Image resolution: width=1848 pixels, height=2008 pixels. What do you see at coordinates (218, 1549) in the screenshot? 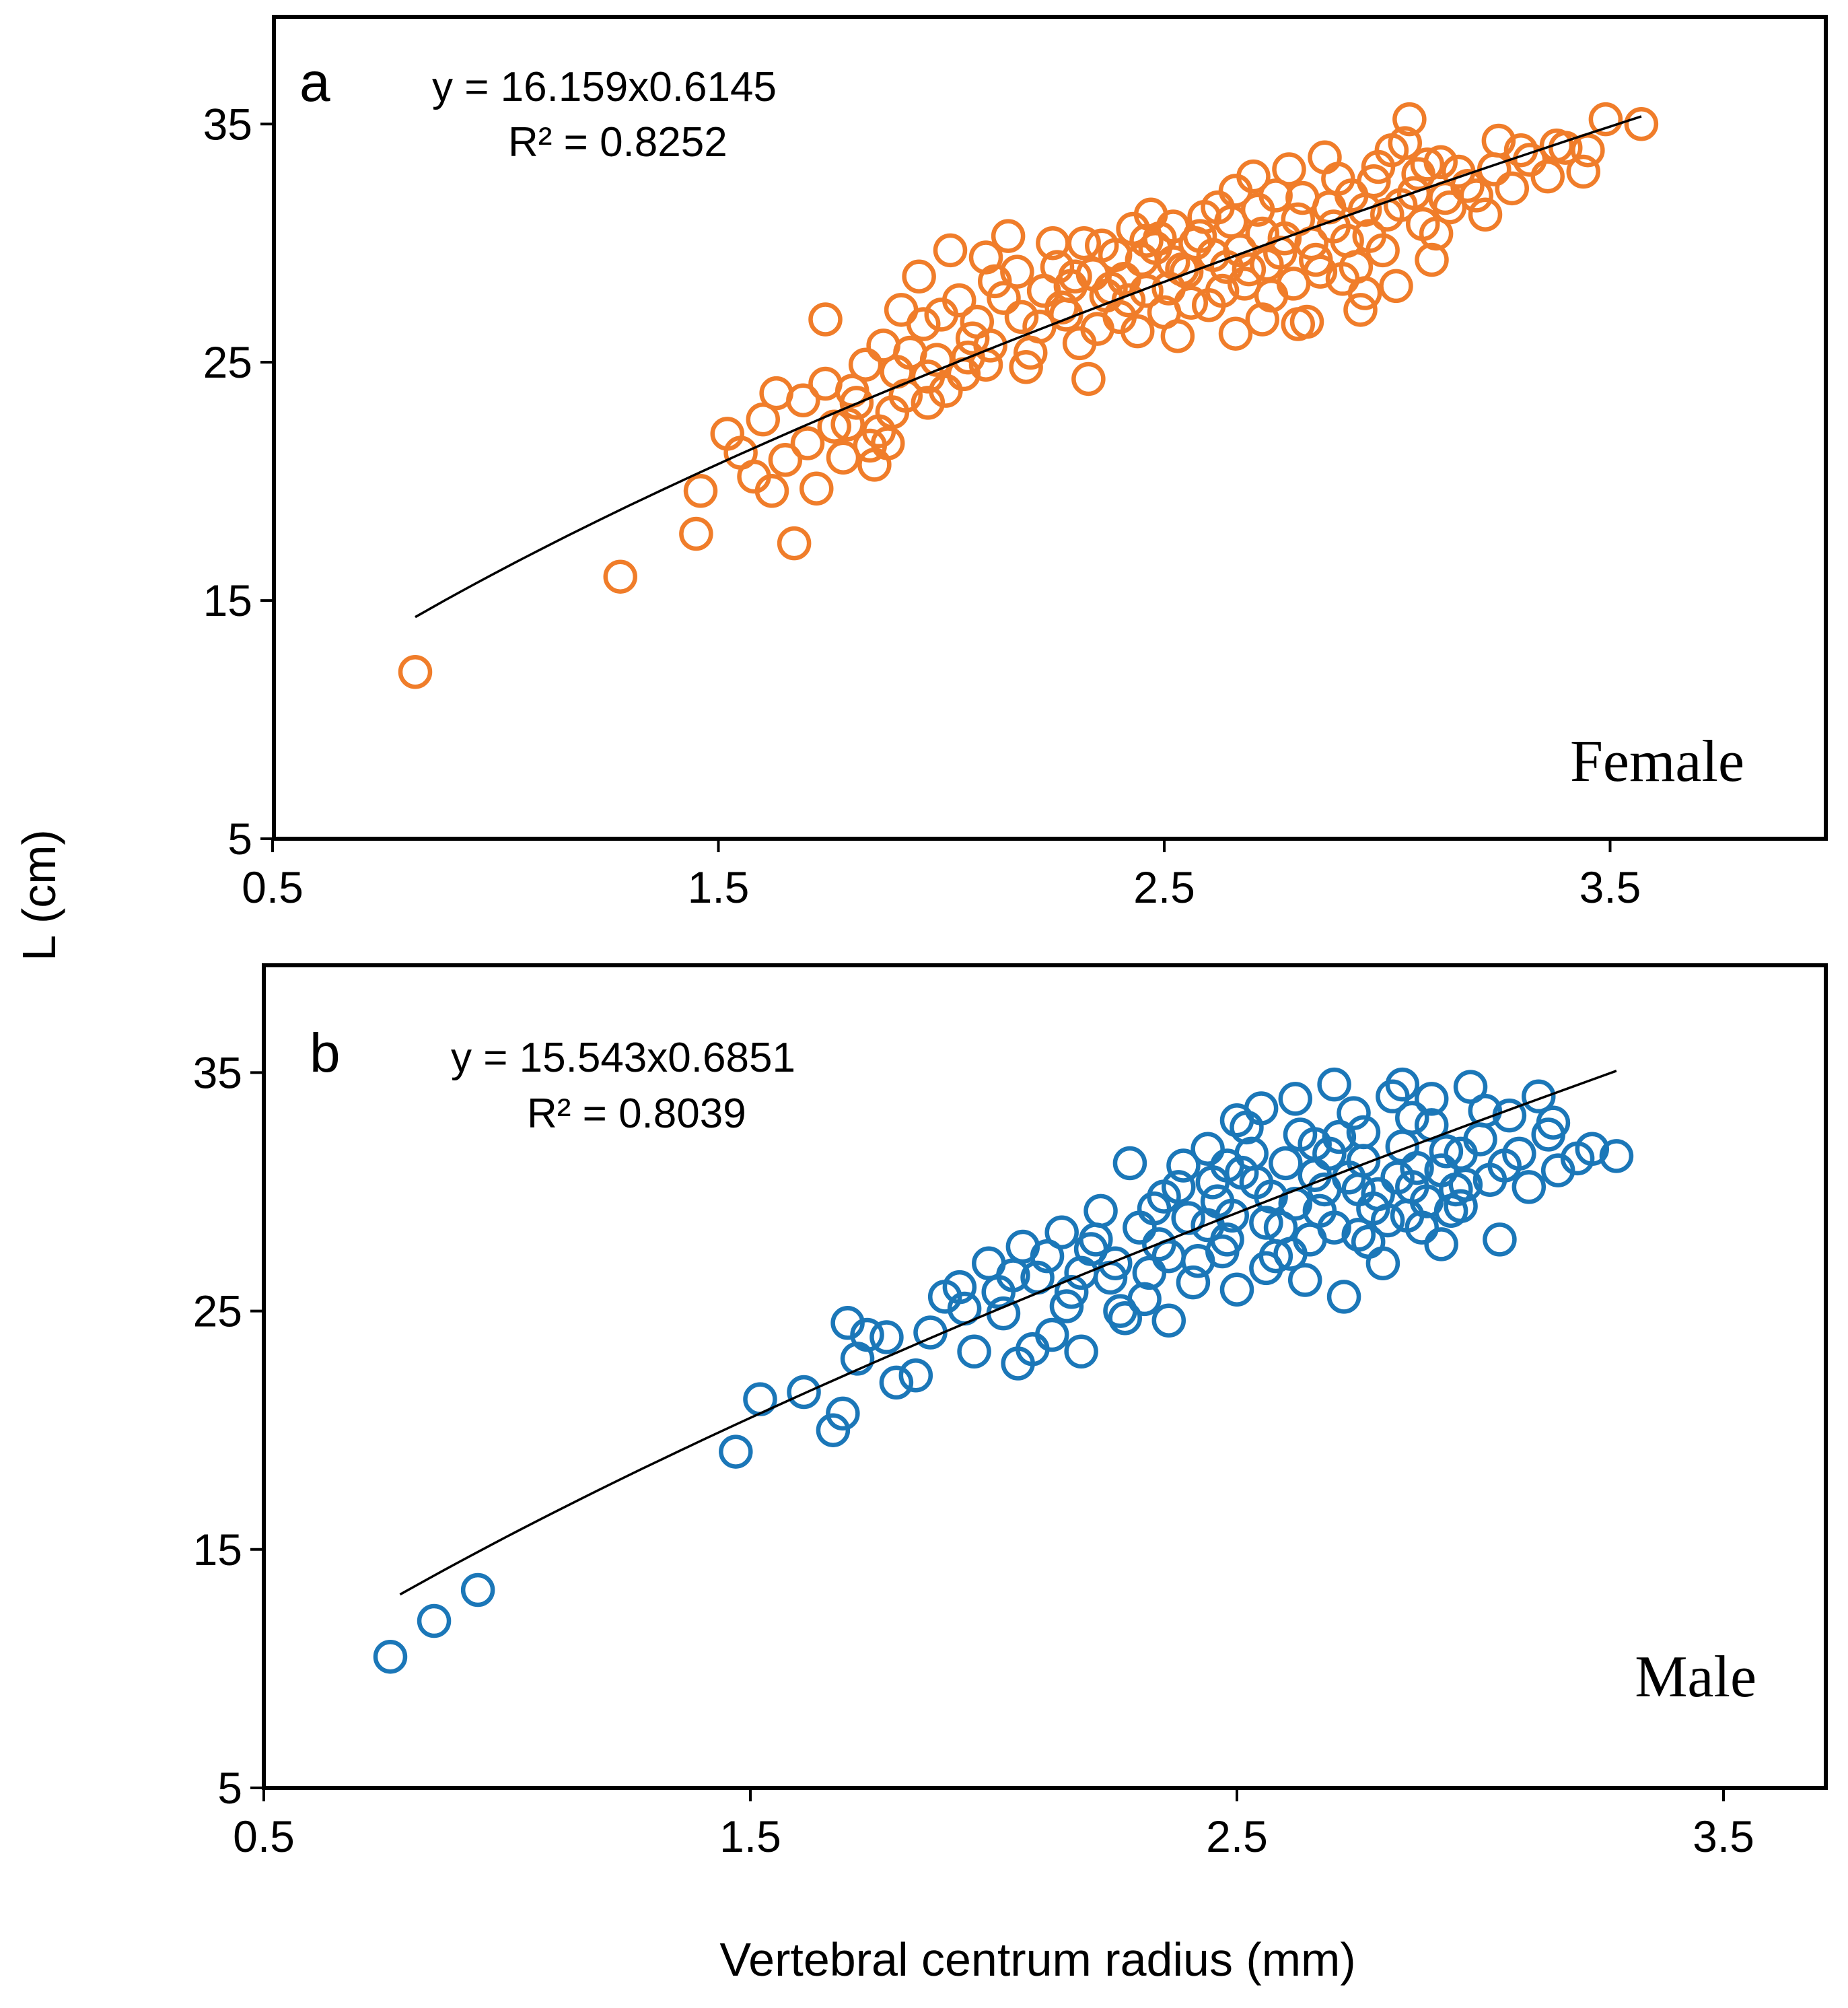
I see `panel-b-y-tick-label: 15` at bounding box center [218, 1549].